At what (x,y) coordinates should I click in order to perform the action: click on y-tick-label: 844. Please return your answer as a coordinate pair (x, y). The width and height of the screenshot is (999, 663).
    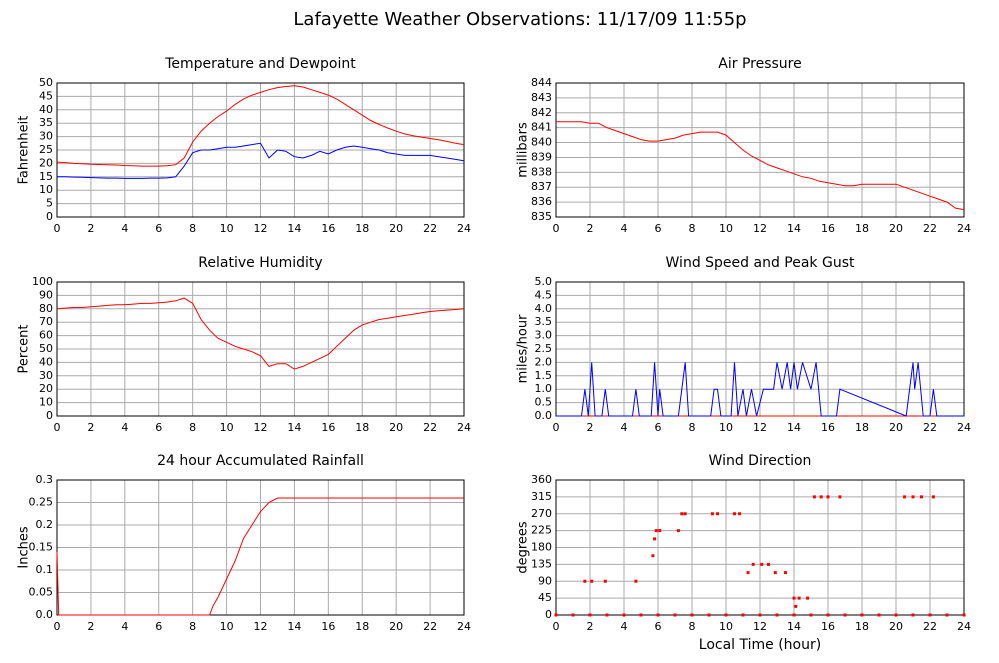
    Looking at the image, I should click on (541, 82).